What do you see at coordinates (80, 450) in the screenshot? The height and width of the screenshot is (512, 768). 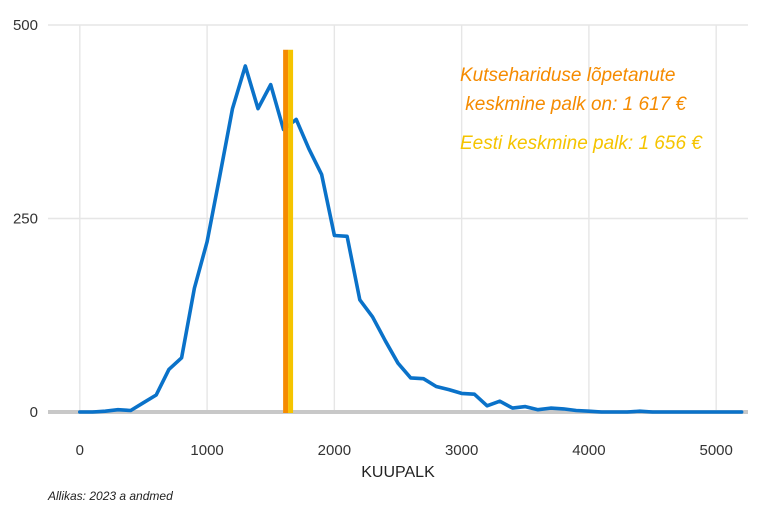 I see `x-tick-label-0: 0` at bounding box center [80, 450].